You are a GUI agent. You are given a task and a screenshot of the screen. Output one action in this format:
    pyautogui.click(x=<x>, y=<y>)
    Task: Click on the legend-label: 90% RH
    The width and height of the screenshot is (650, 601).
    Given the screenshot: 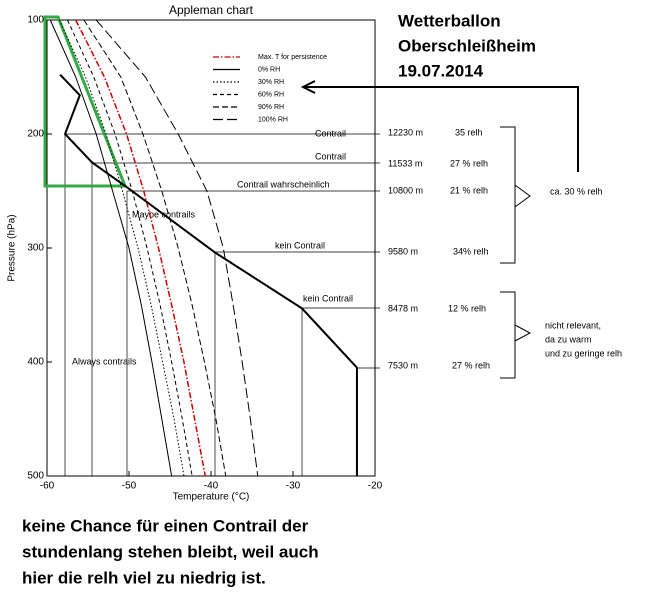 What is the action you would take?
    pyautogui.click(x=271, y=107)
    